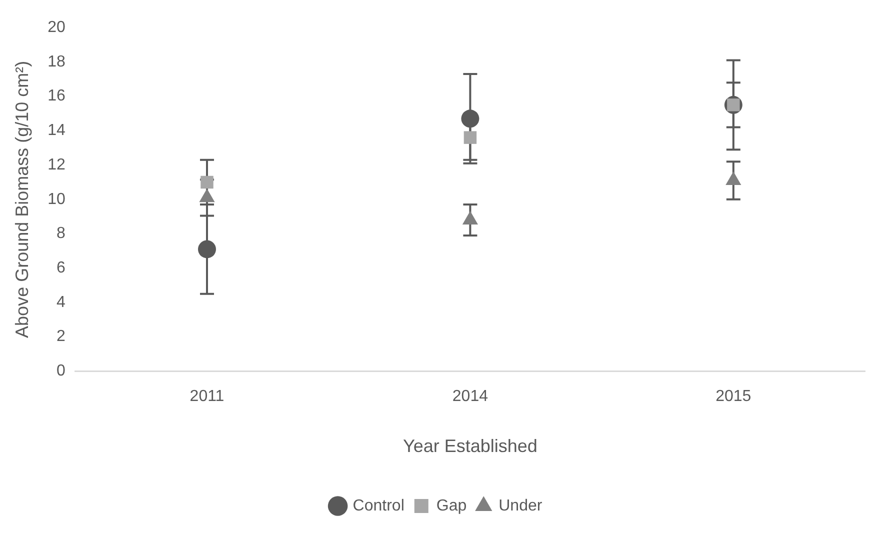 The image size is (893, 542). Describe the element at coordinates (57, 165) in the screenshot. I see `y-tick-label: 12` at that location.